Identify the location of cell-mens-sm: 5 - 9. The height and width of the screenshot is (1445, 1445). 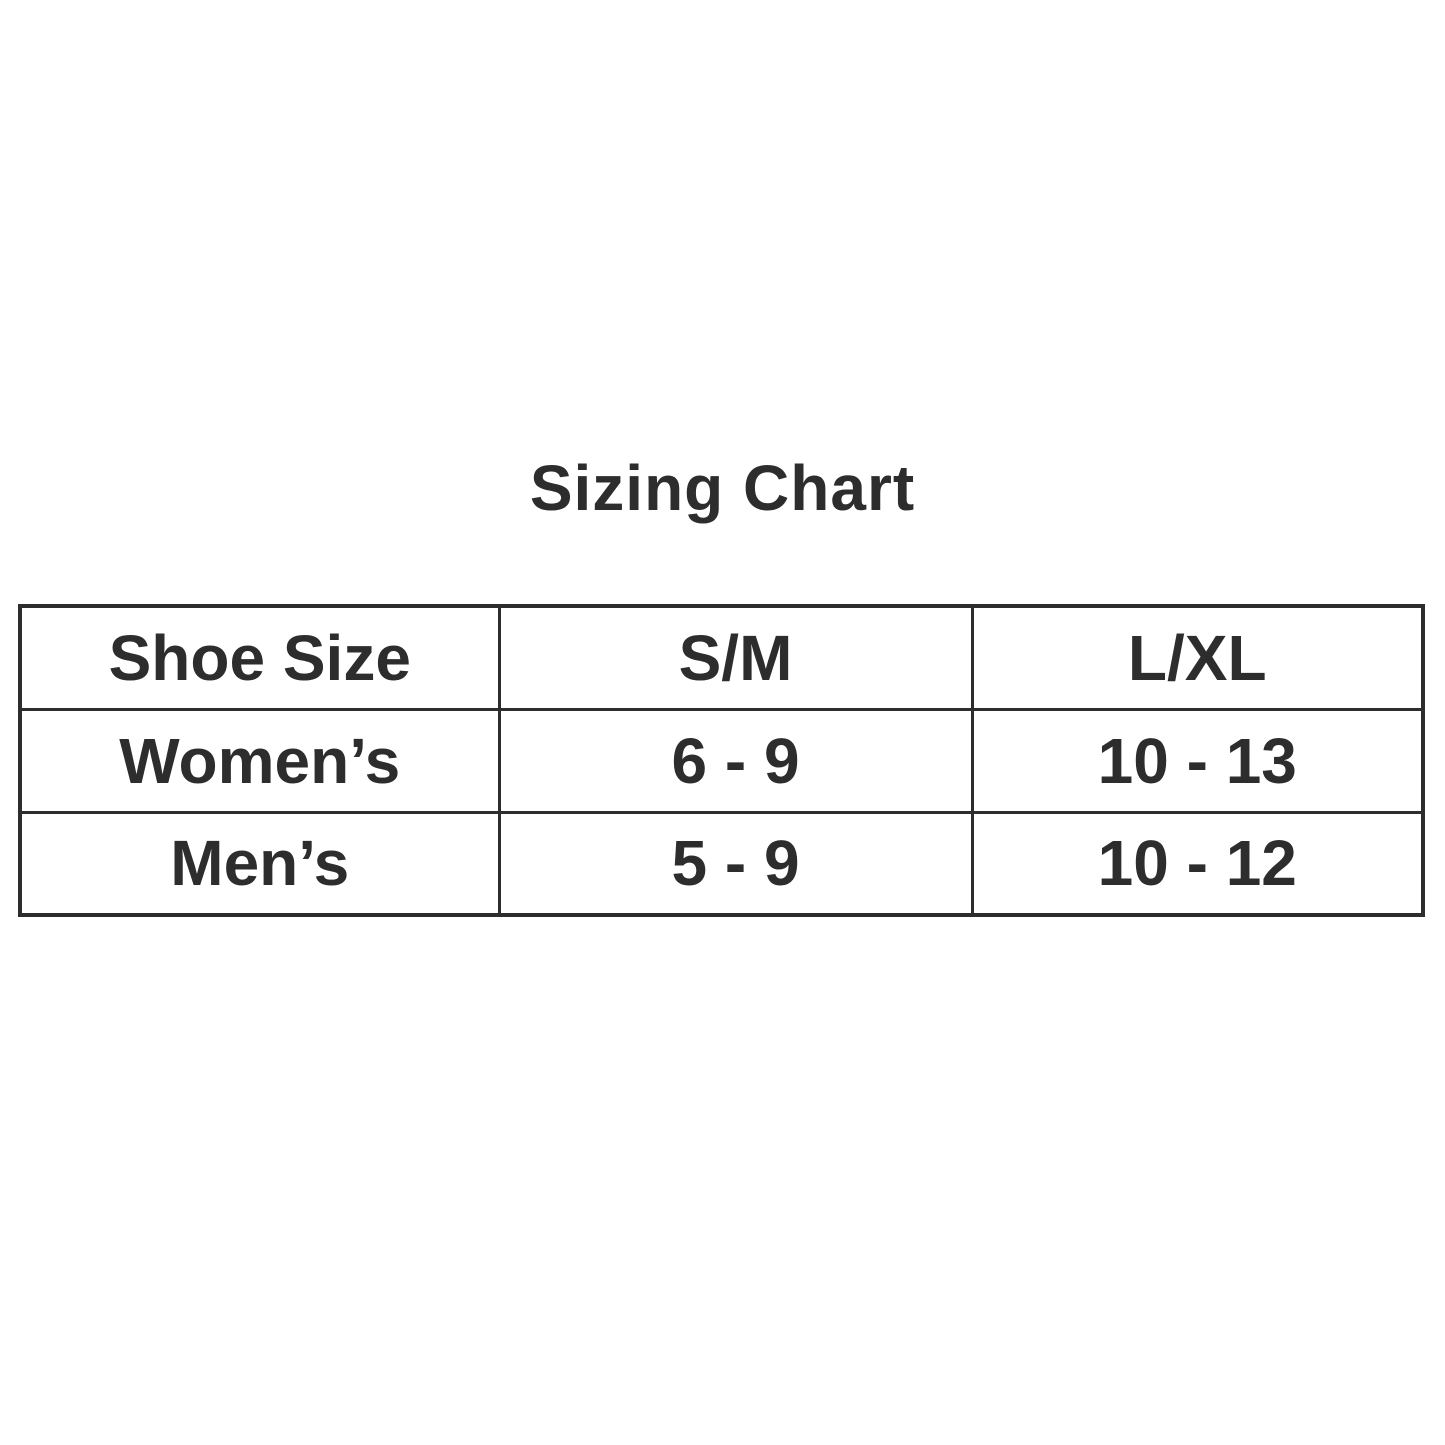
(735, 863).